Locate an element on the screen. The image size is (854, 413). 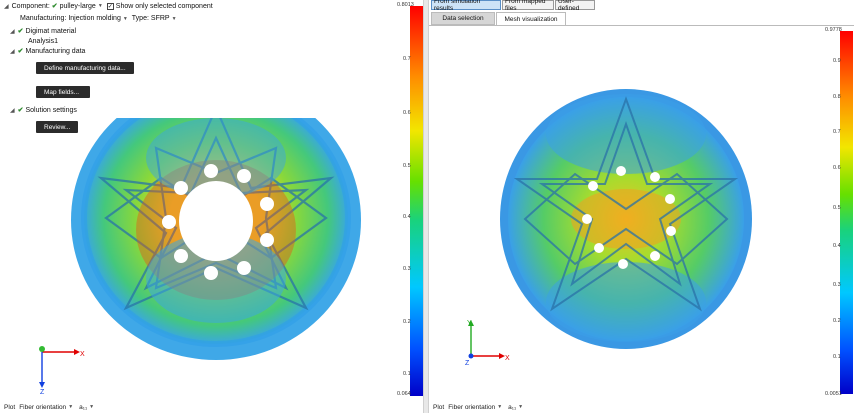
tree-item-analysis: Analysis1 is located at coordinates (43, 41).